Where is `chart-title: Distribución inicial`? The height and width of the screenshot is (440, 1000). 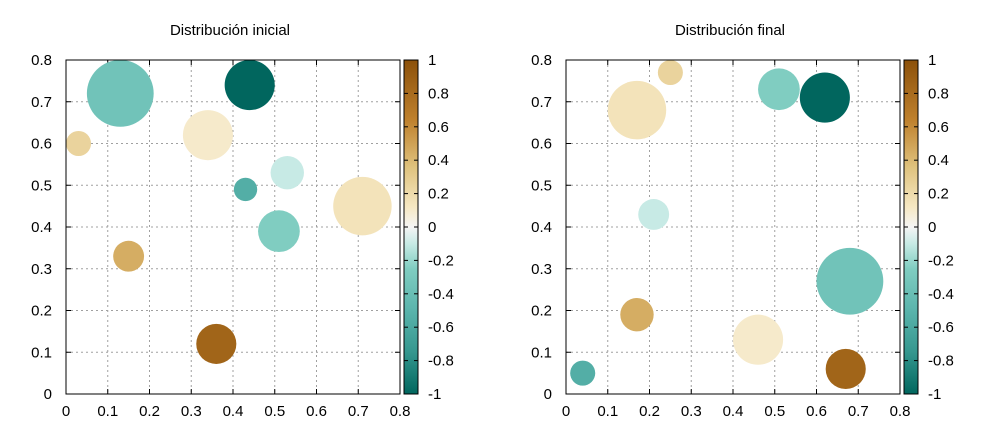
chart-title: Distribución inicial is located at coordinates (230, 30).